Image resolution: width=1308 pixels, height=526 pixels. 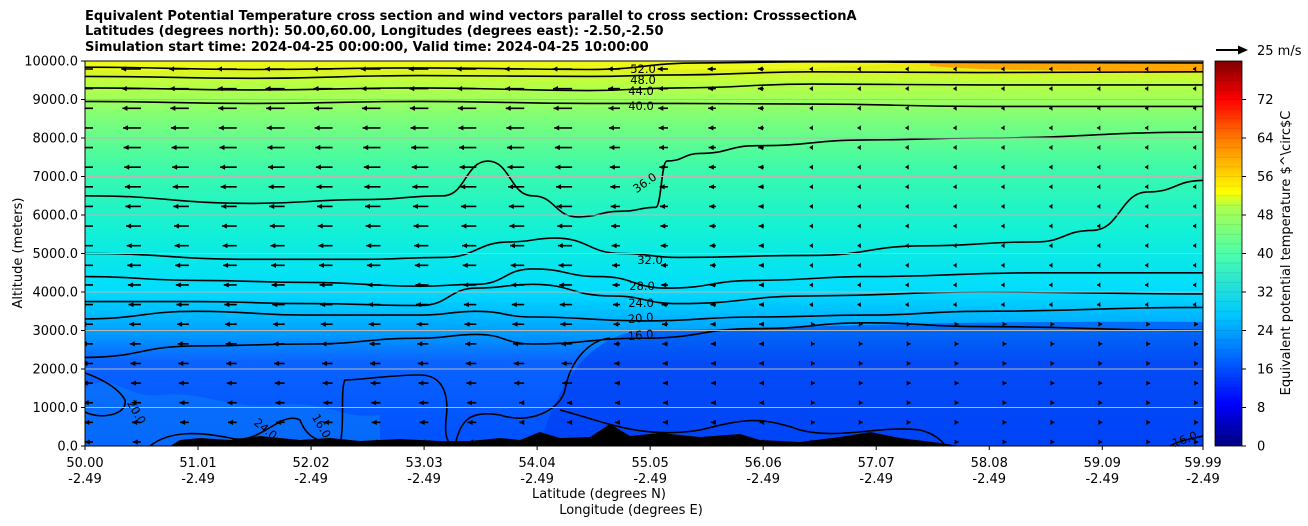 I want to click on contour-label: 40.0, so click(x=641, y=106).